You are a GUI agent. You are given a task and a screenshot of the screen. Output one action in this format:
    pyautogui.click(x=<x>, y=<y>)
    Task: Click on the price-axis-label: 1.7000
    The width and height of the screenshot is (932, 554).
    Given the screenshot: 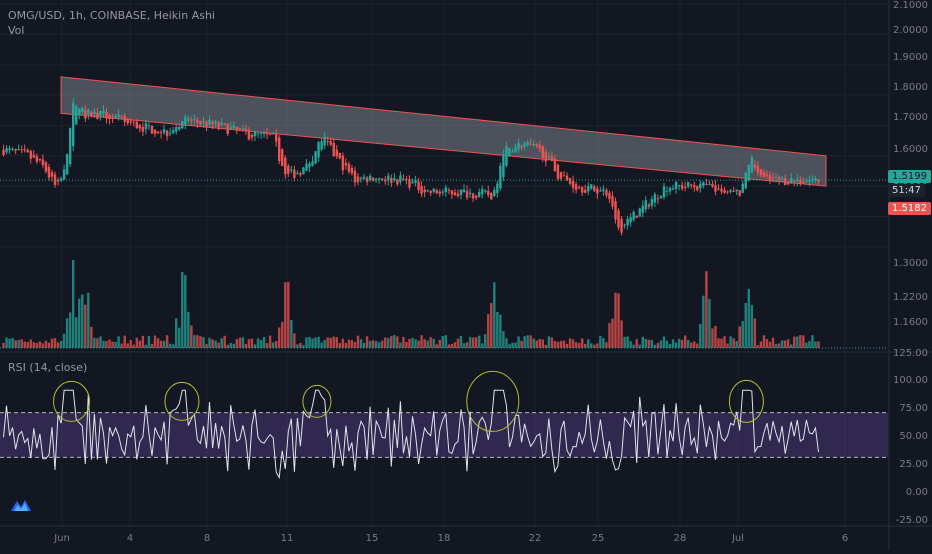 What is the action you would take?
    pyautogui.click(x=910, y=117)
    